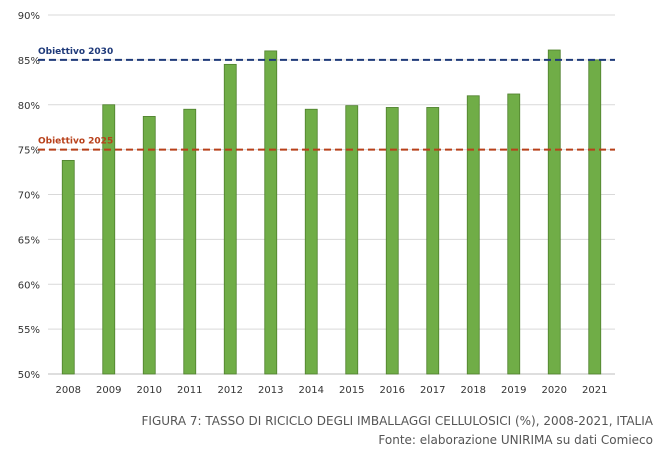  I want to click on x-tick-label: 2018, so click(473, 390).